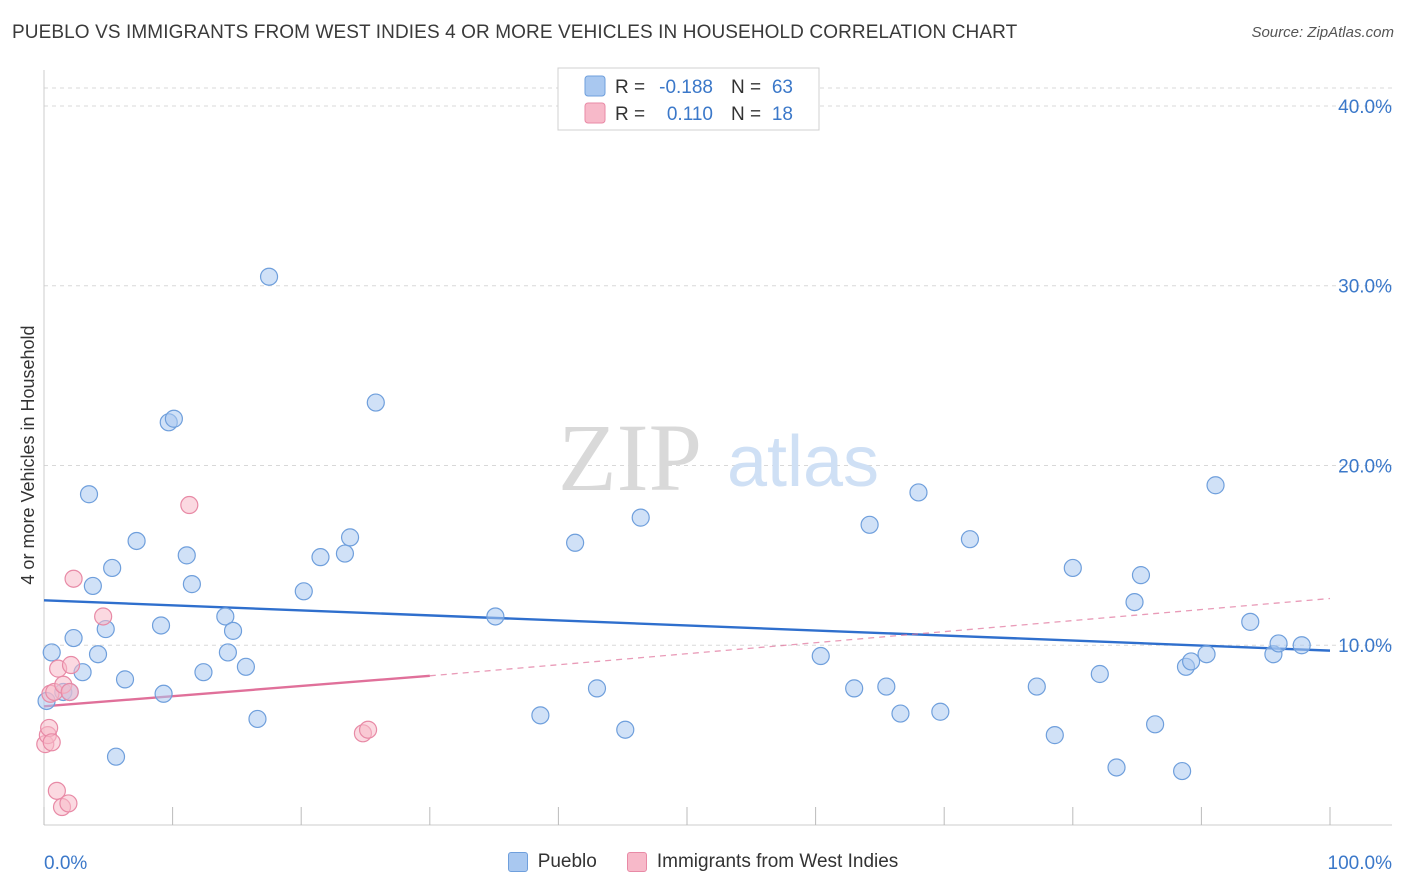  Describe the element at coordinates (718, 457) in the screenshot. I see `watermark: ZIP atlas` at that location.